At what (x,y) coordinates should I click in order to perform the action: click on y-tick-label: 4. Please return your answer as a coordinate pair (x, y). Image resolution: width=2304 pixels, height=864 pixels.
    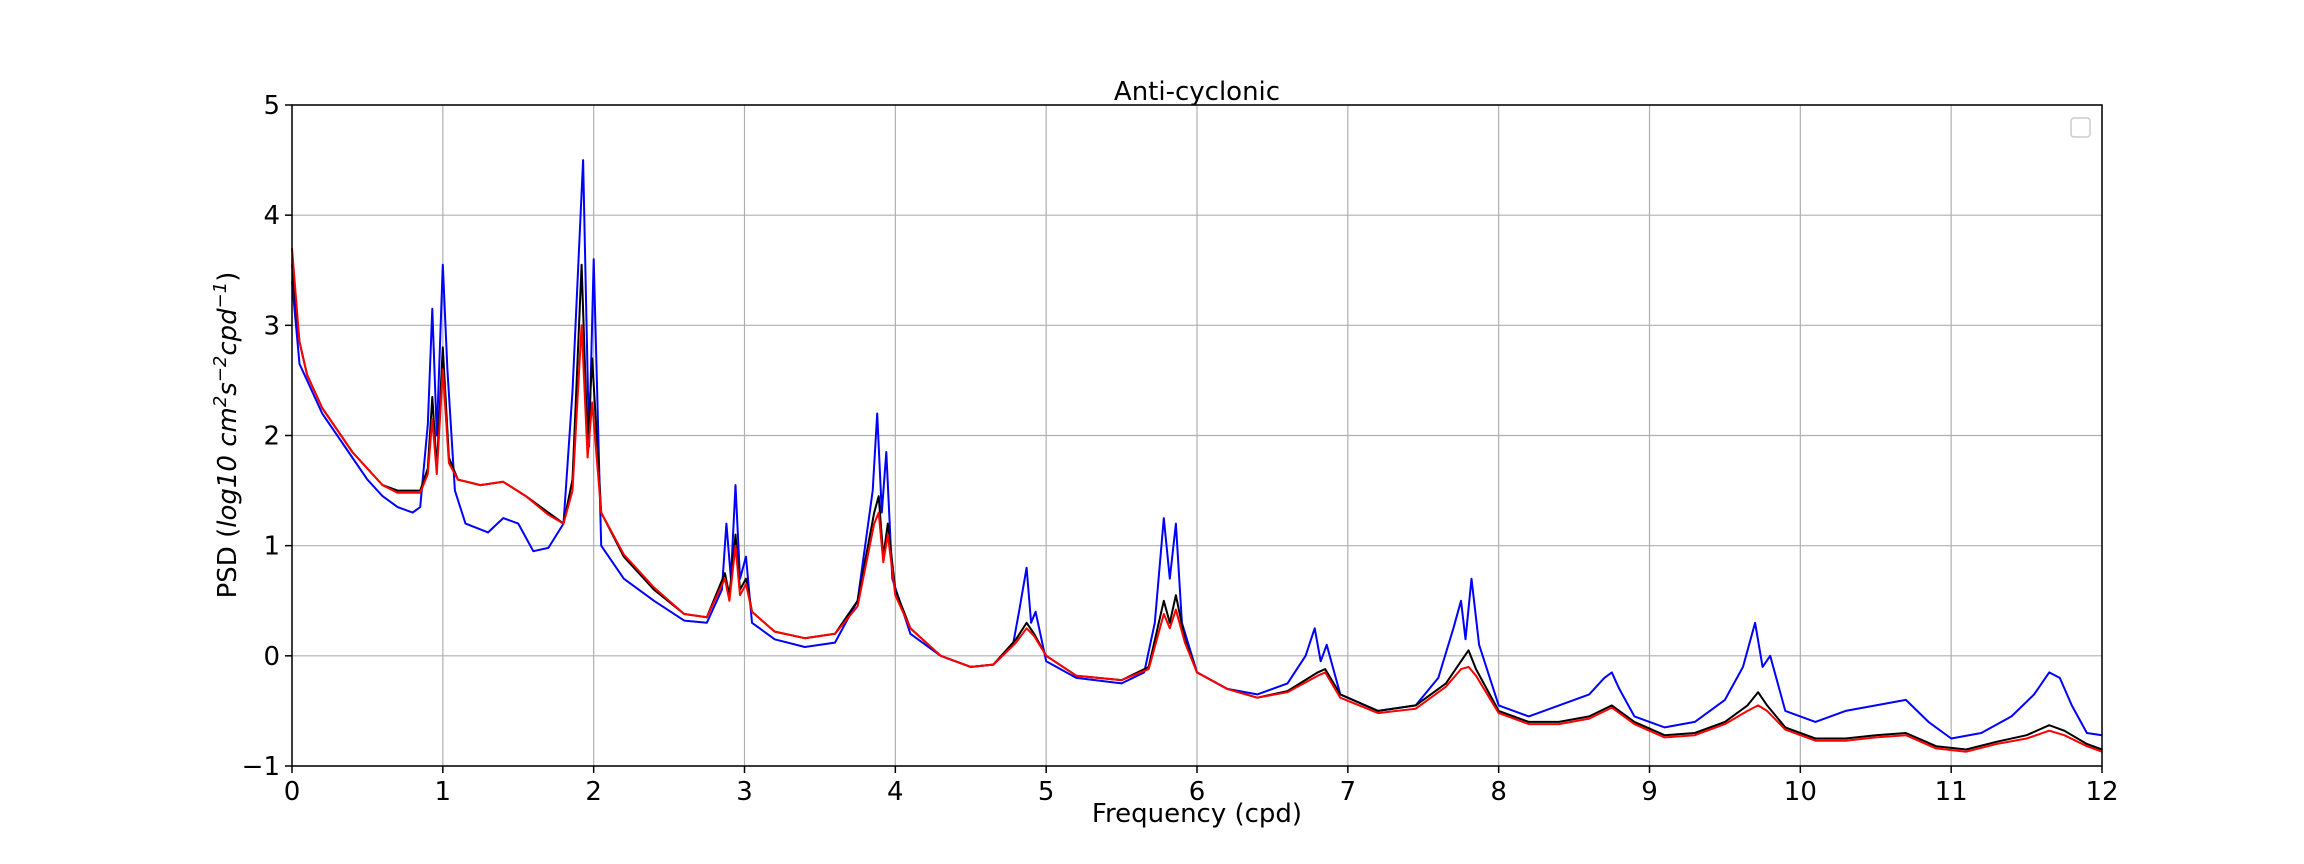
    Looking at the image, I should click on (271, 216).